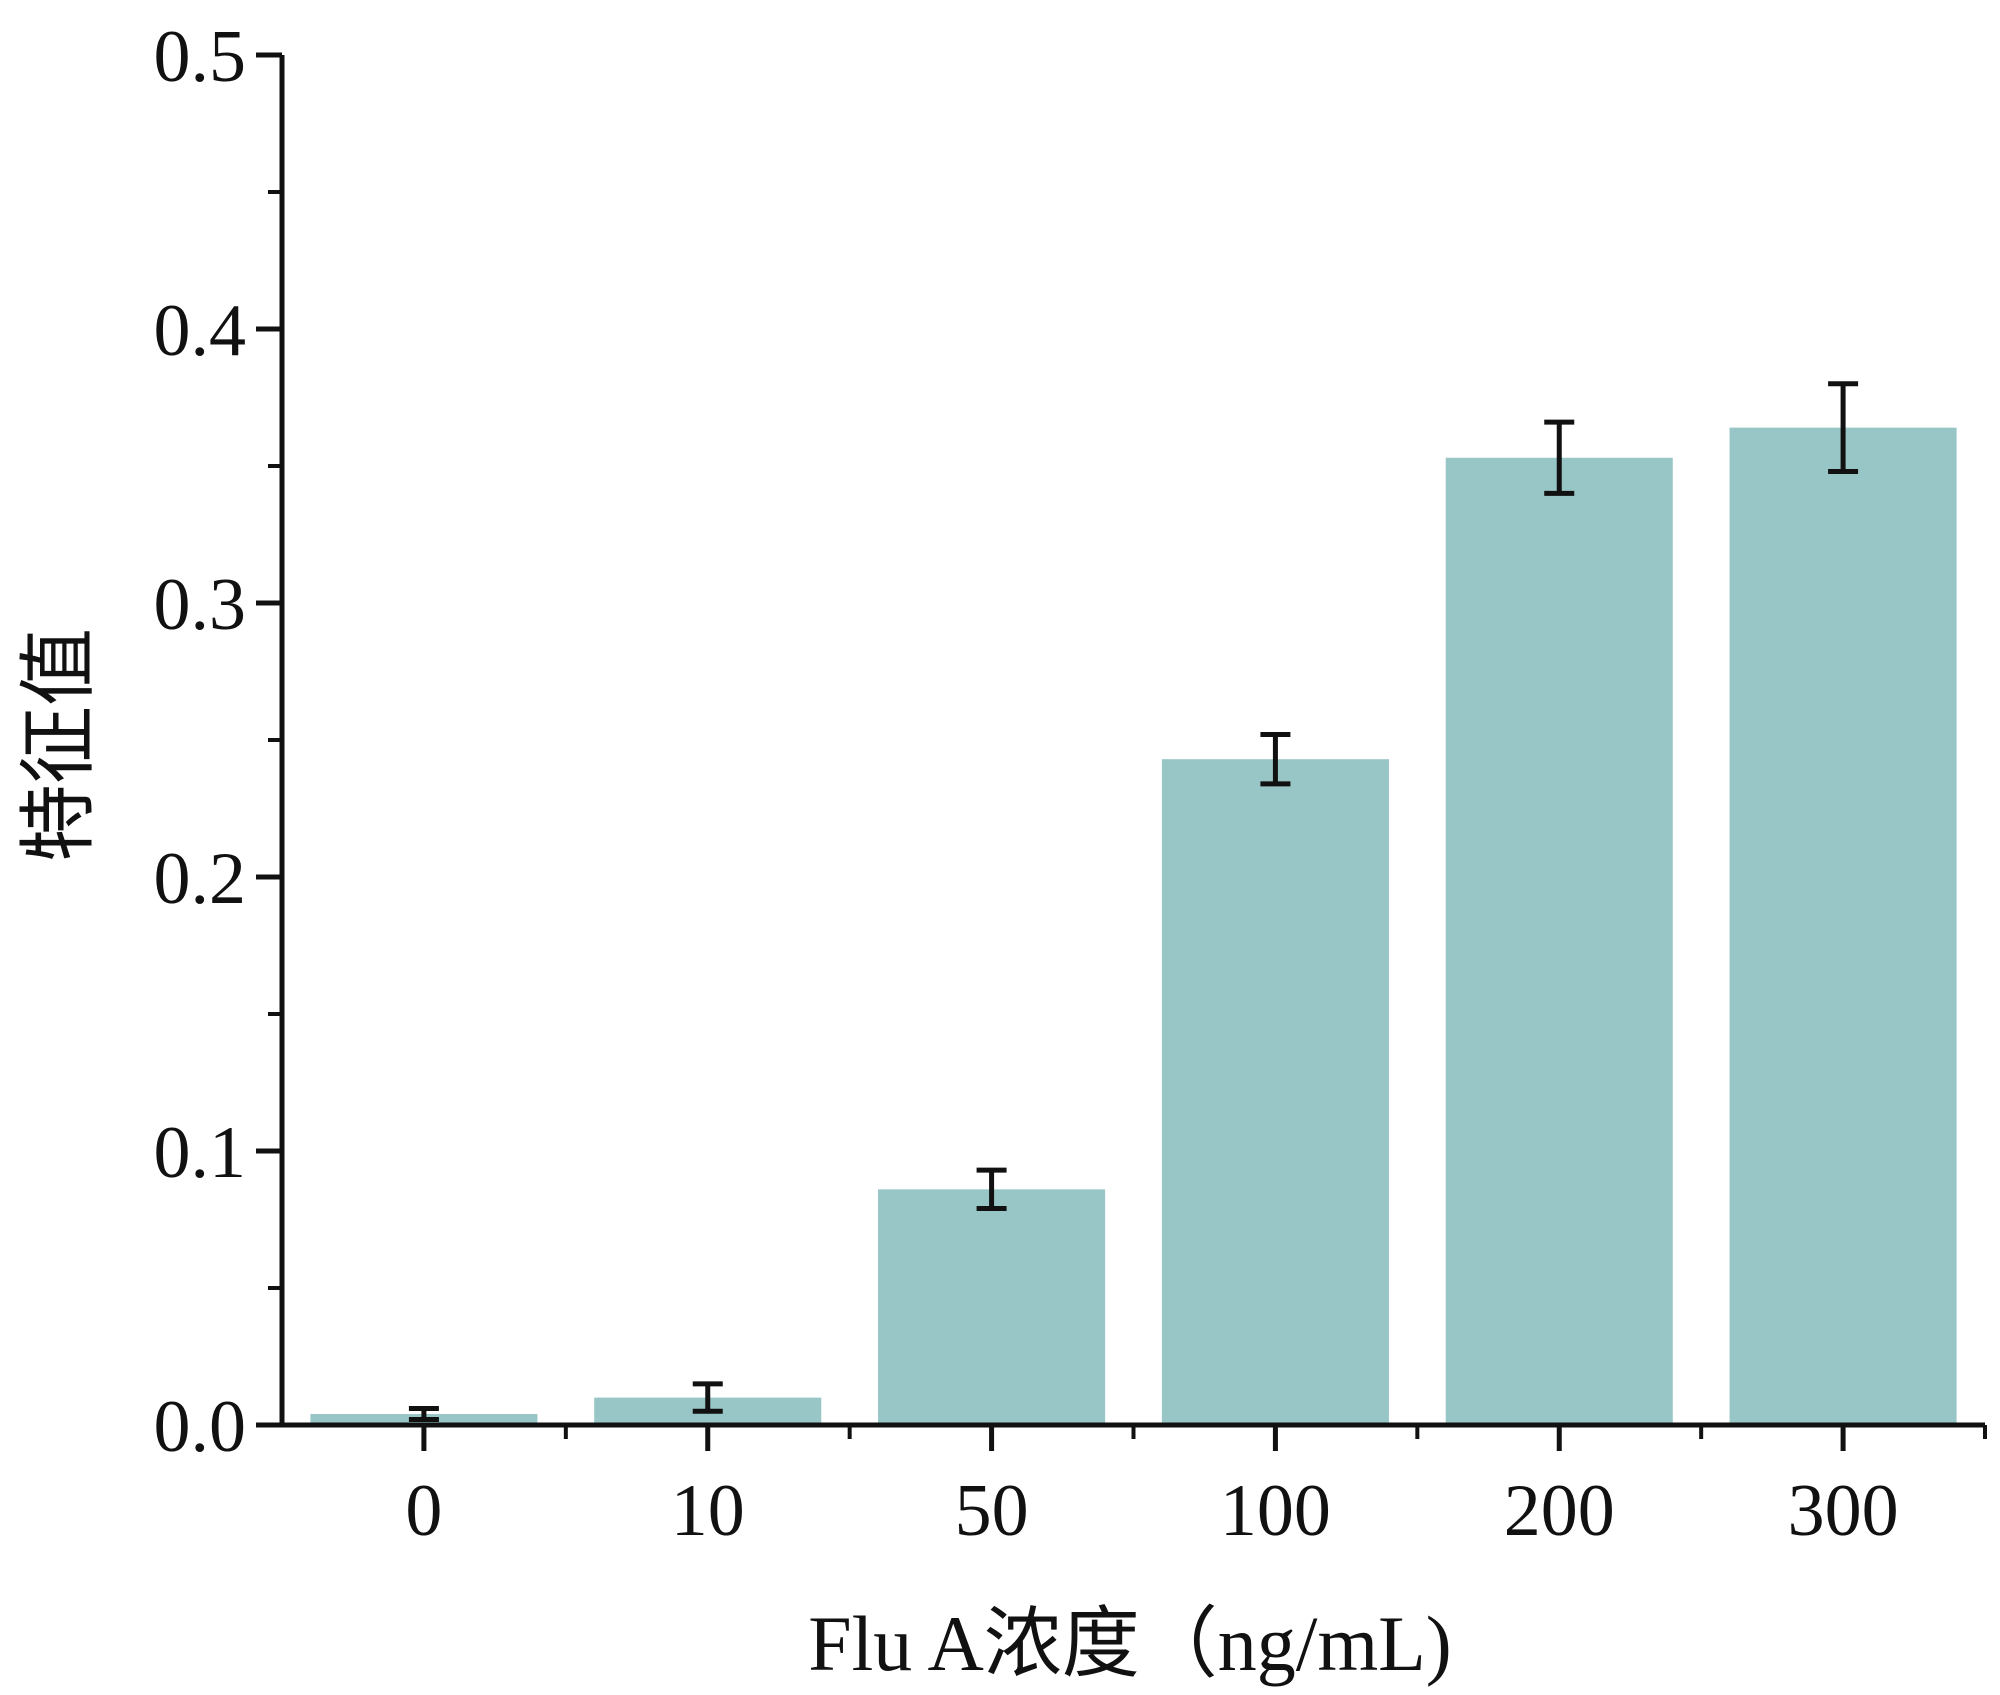 The height and width of the screenshot is (1695, 2000). Describe the element at coordinates (1151, 1511) in the screenshot. I see `x-tick-labels: 0 10 50 100 200 300` at that location.